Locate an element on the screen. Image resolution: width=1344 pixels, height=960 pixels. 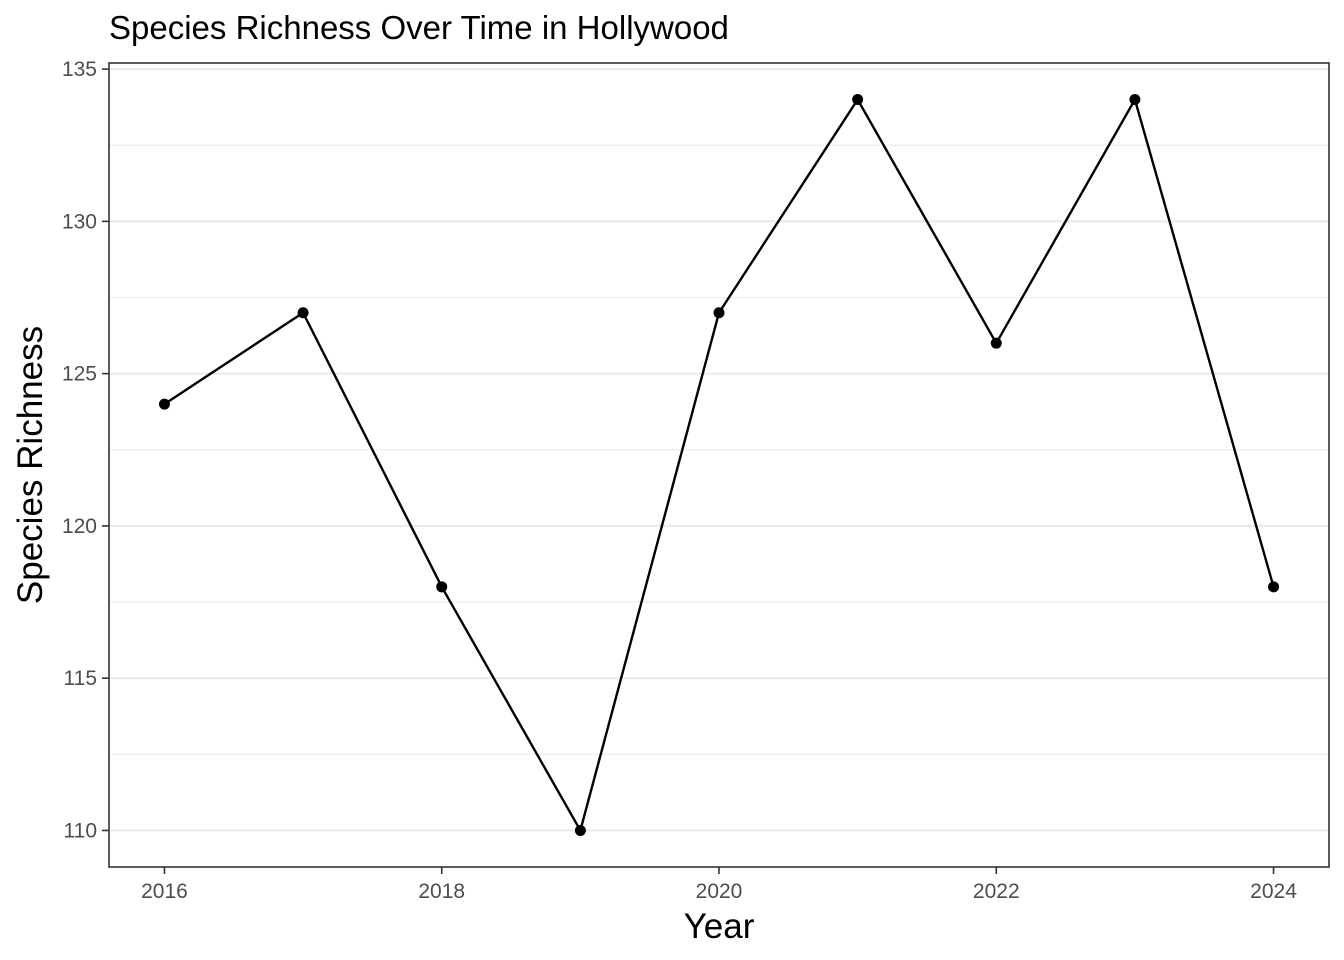
chart-title: Species Richness Over Time in Hollywood is located at coordinates (419, 27).